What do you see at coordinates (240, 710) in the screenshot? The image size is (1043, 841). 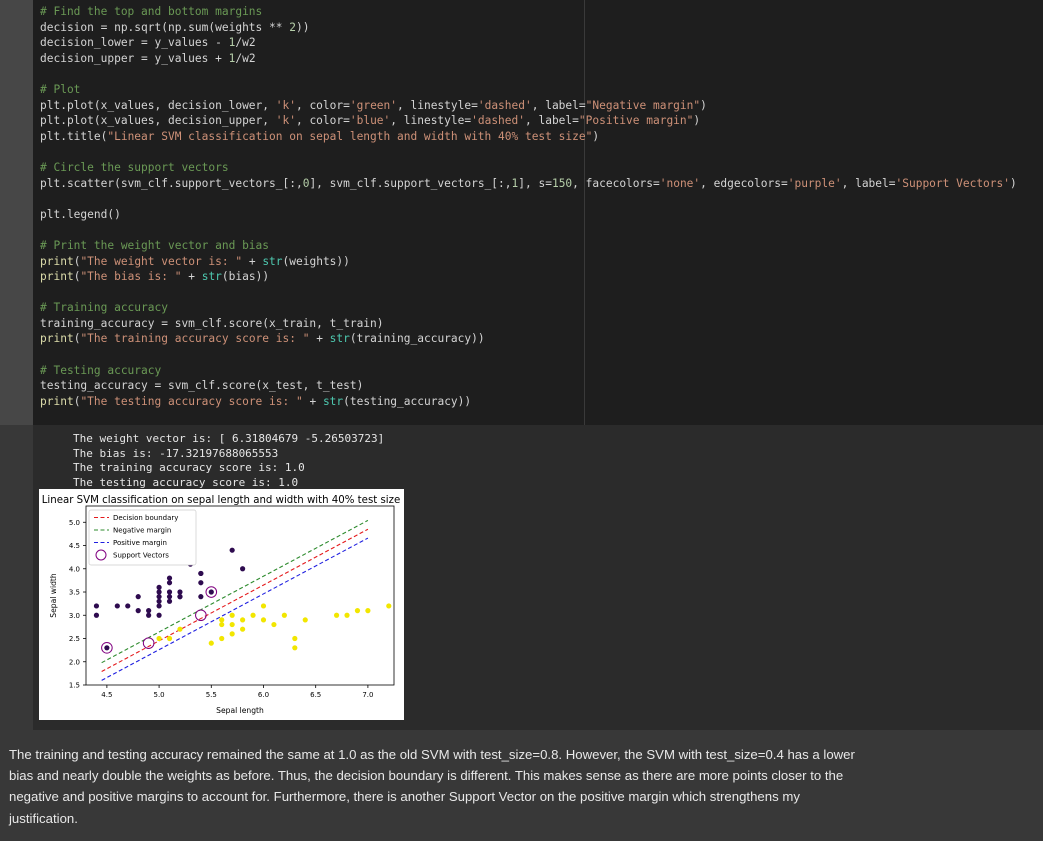 I see `x-axis-label: Sepal length` at bounding box center [240, 710].